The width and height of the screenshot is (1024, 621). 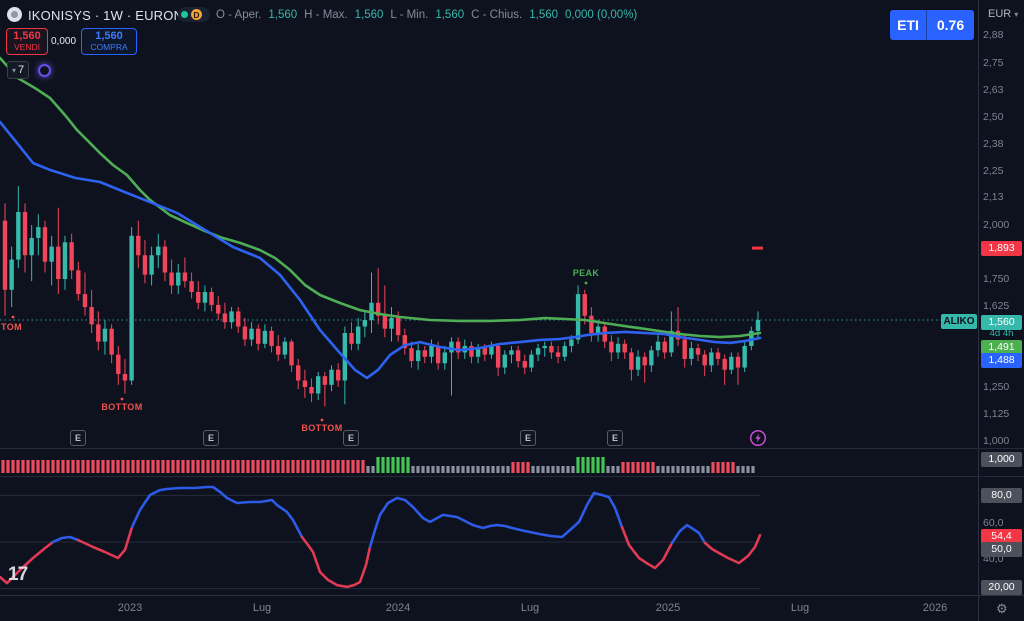 I want to click on low-label: L - Min., so click(x=409, y=15).